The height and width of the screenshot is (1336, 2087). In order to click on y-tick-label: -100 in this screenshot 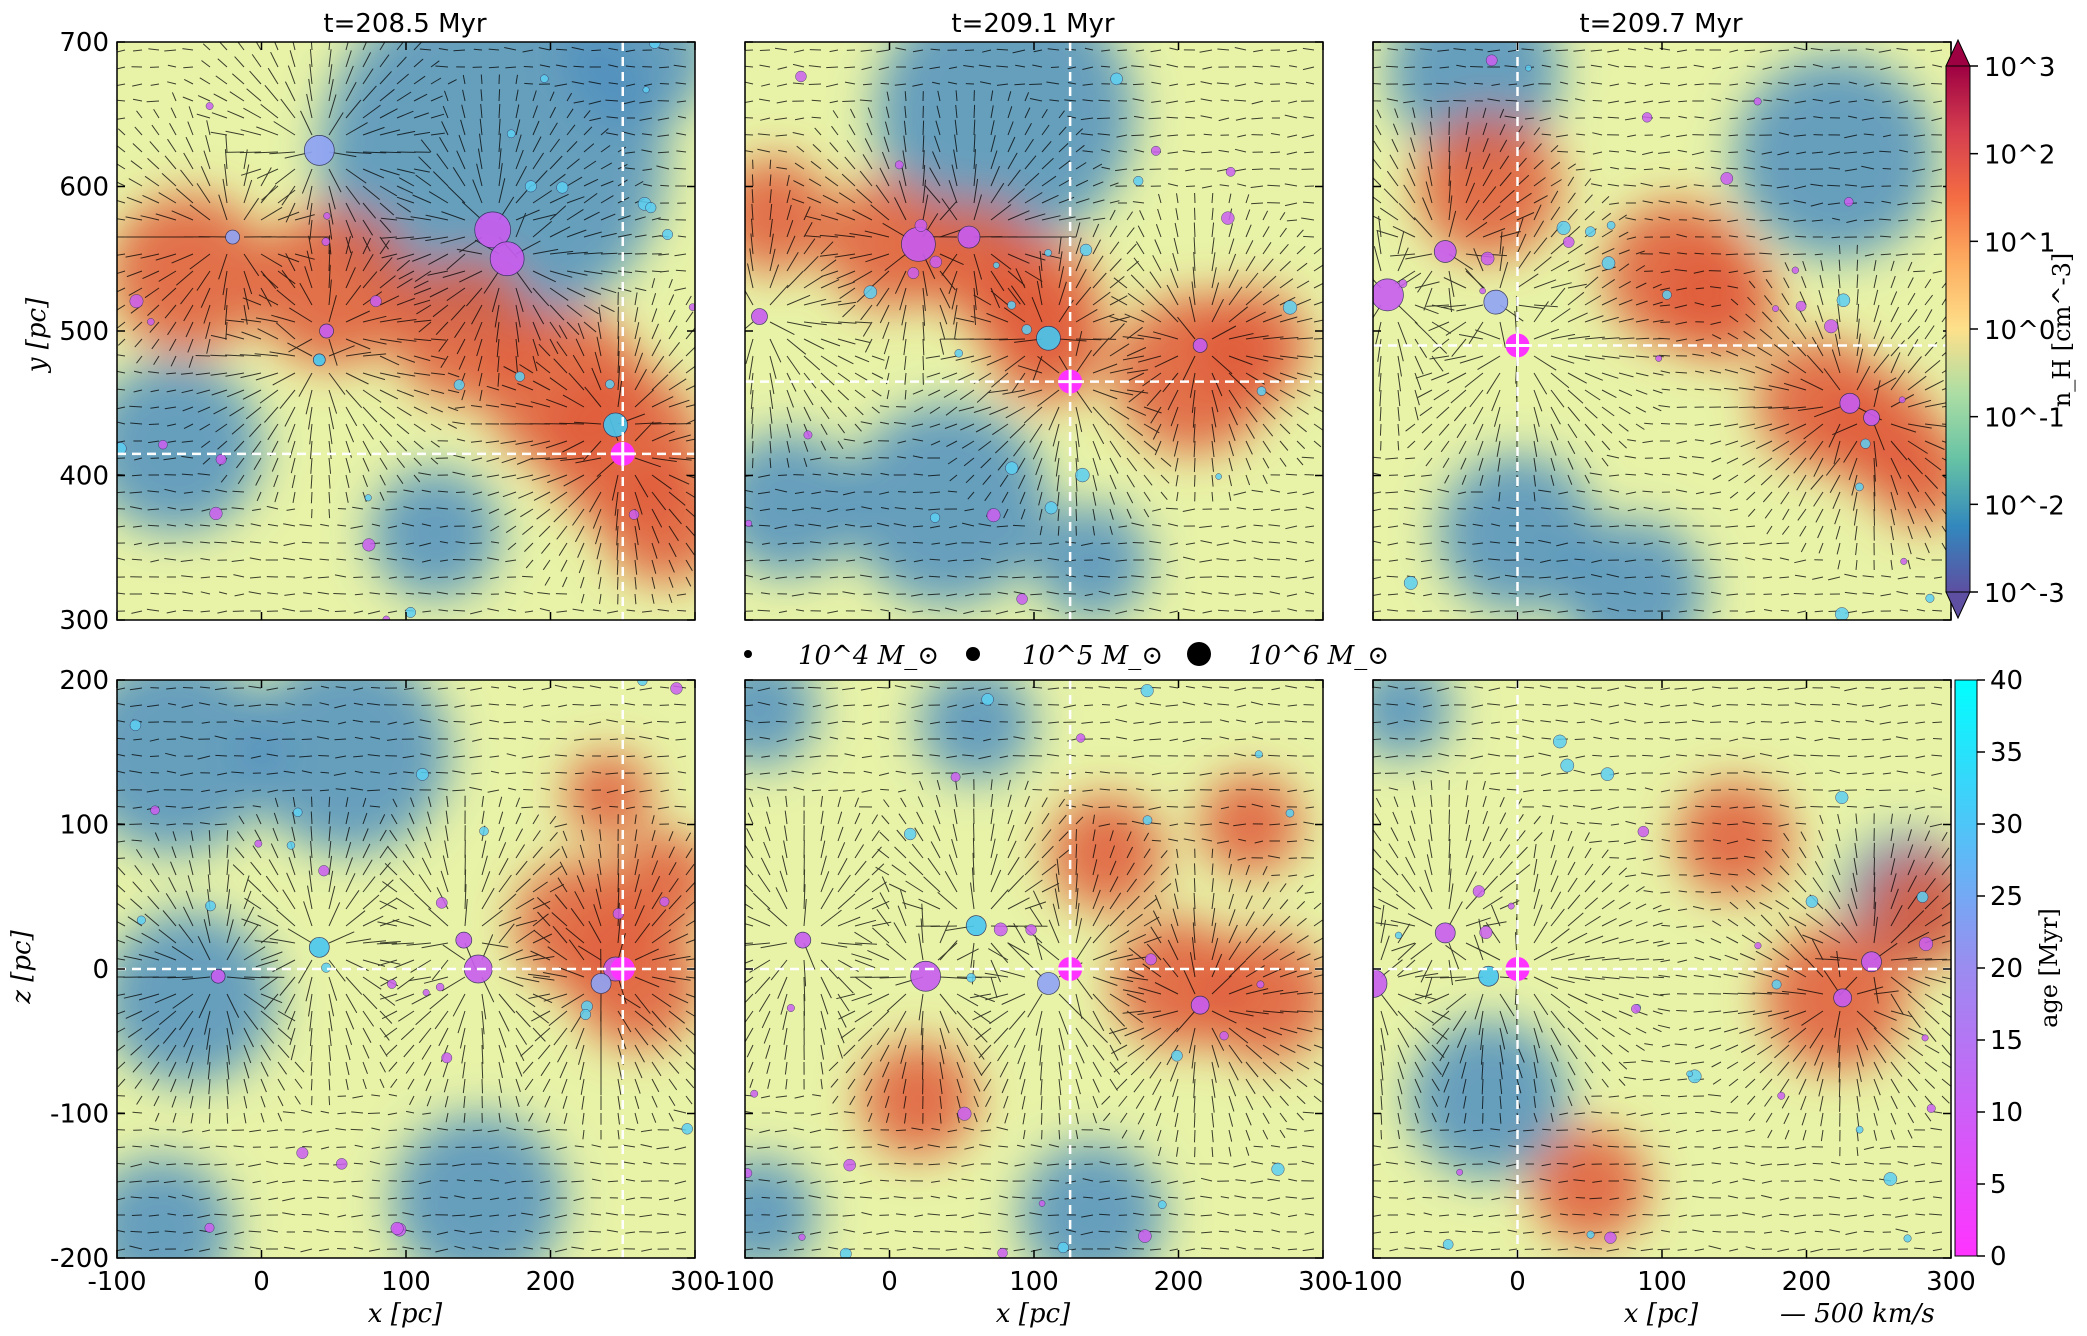, I will do `click(79, 1115)`.